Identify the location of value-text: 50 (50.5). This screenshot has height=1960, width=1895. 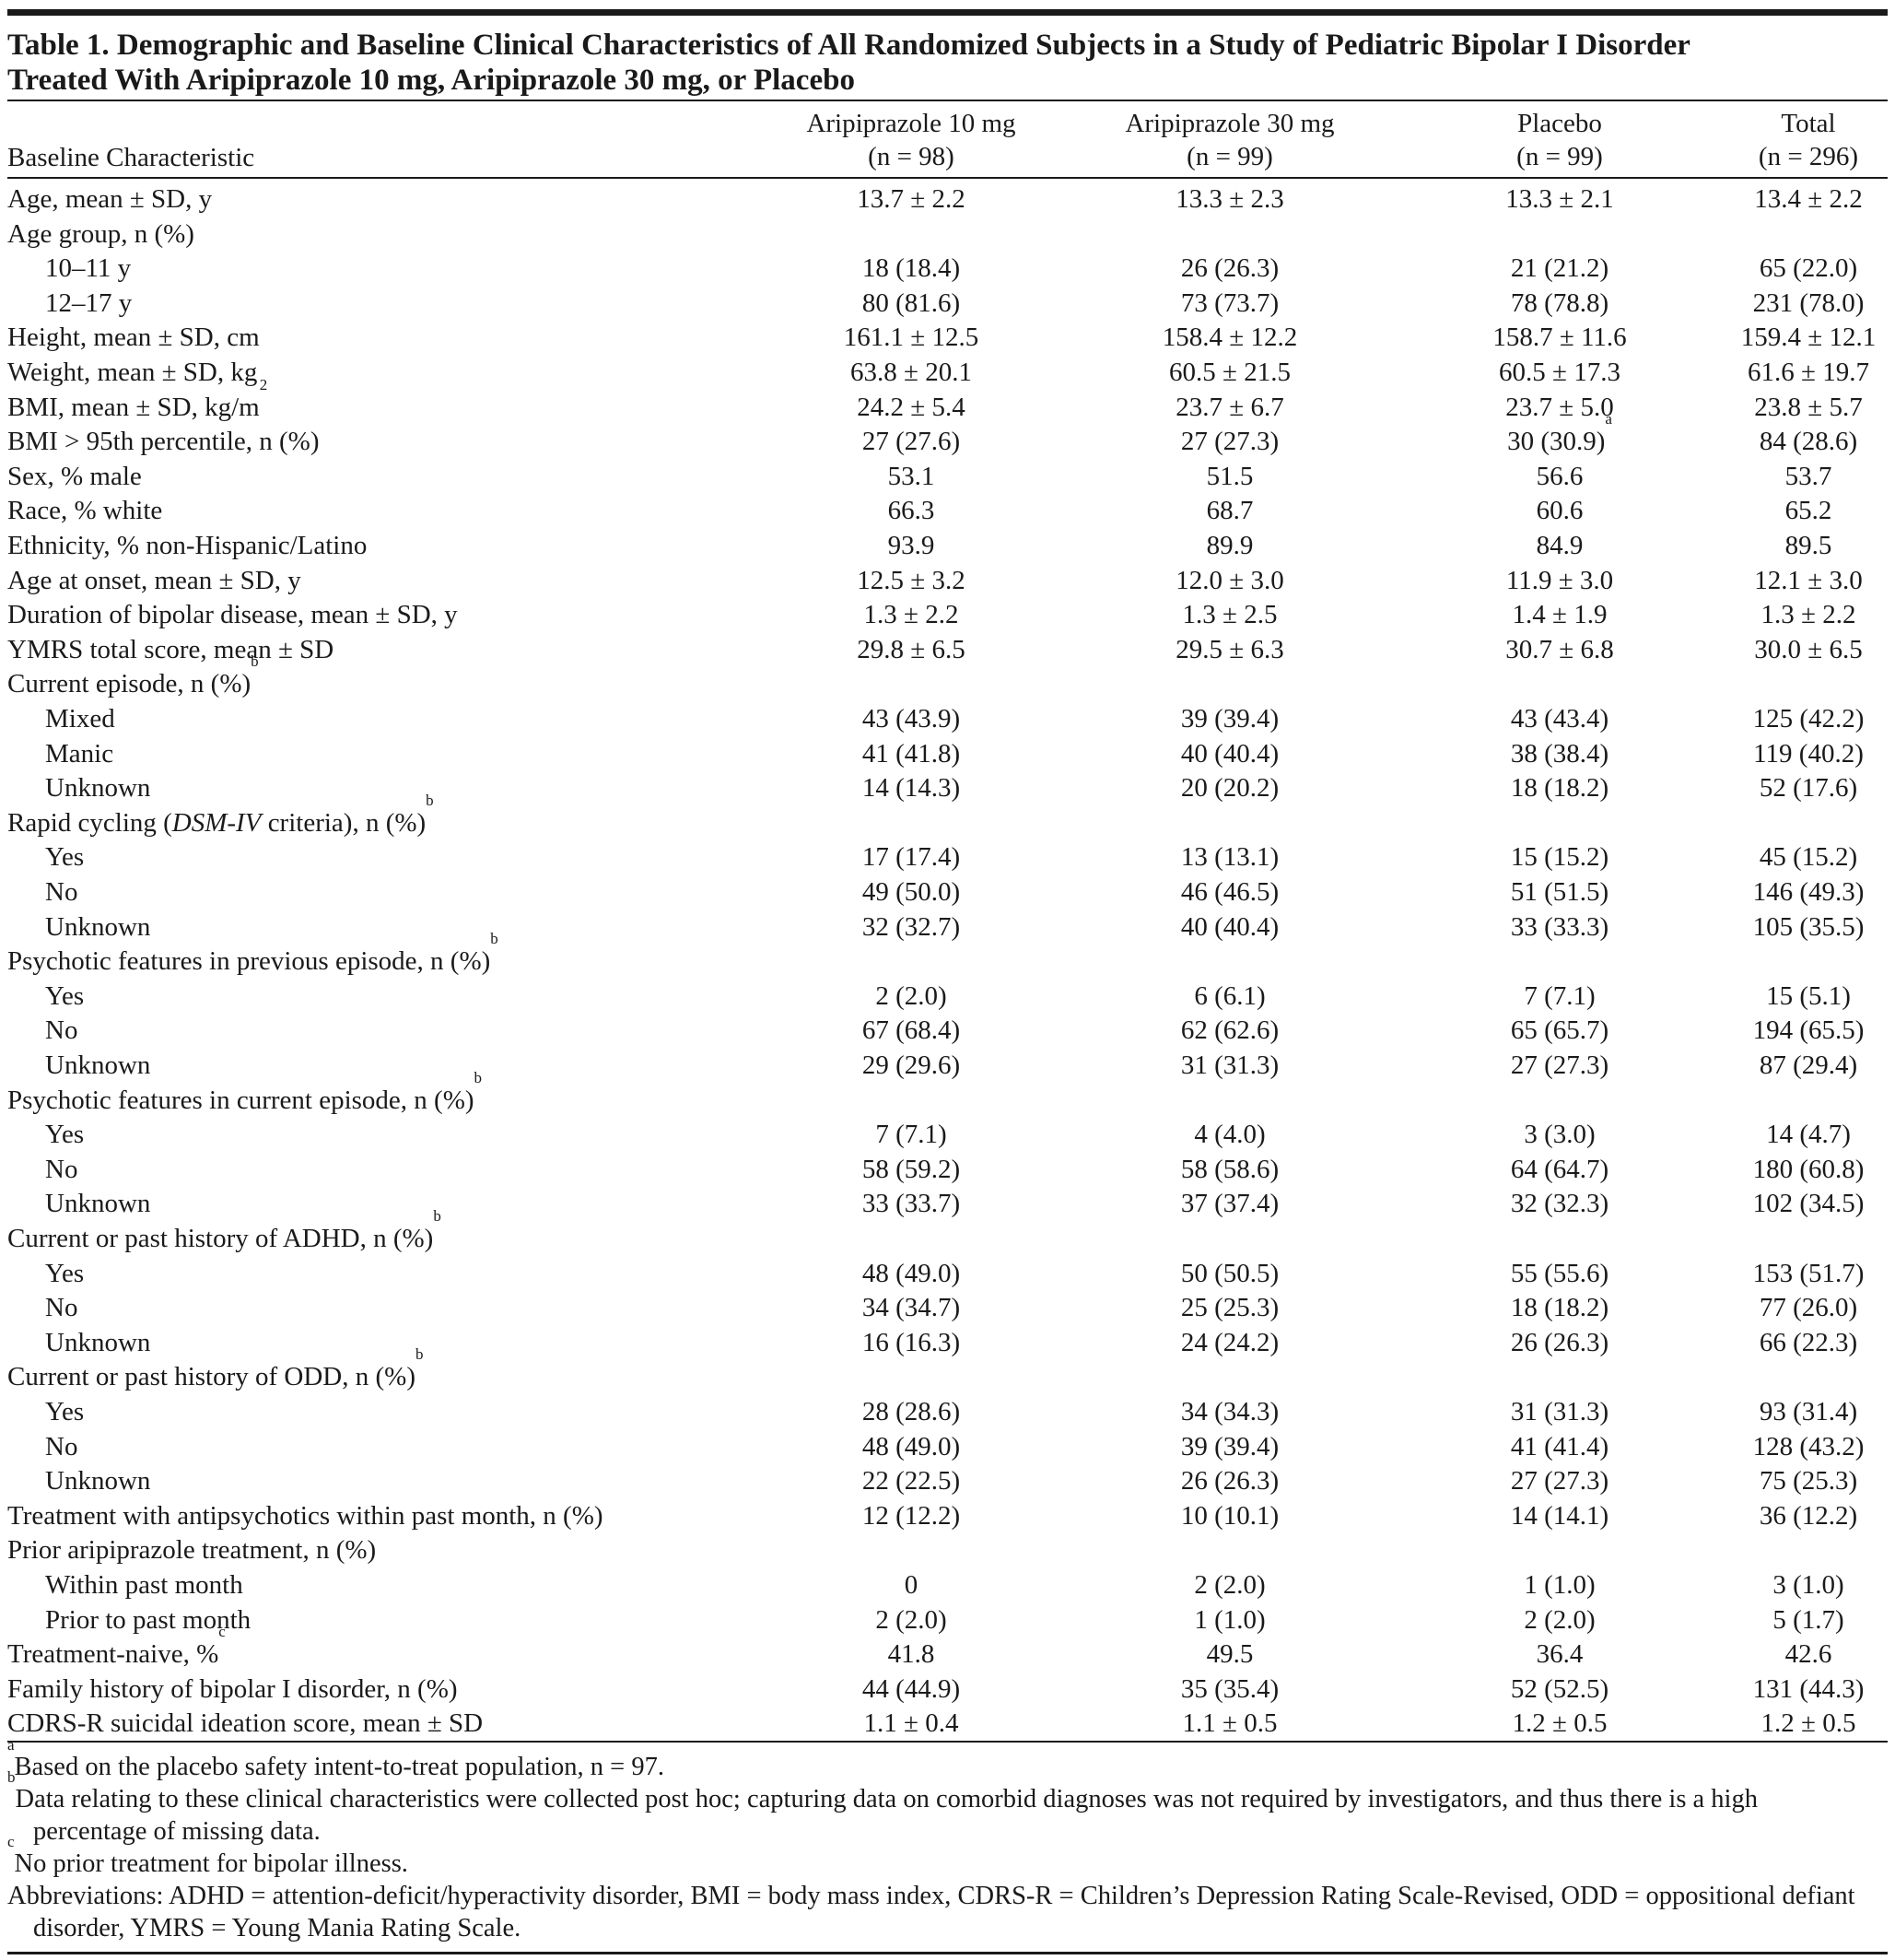
(1230, 1273).